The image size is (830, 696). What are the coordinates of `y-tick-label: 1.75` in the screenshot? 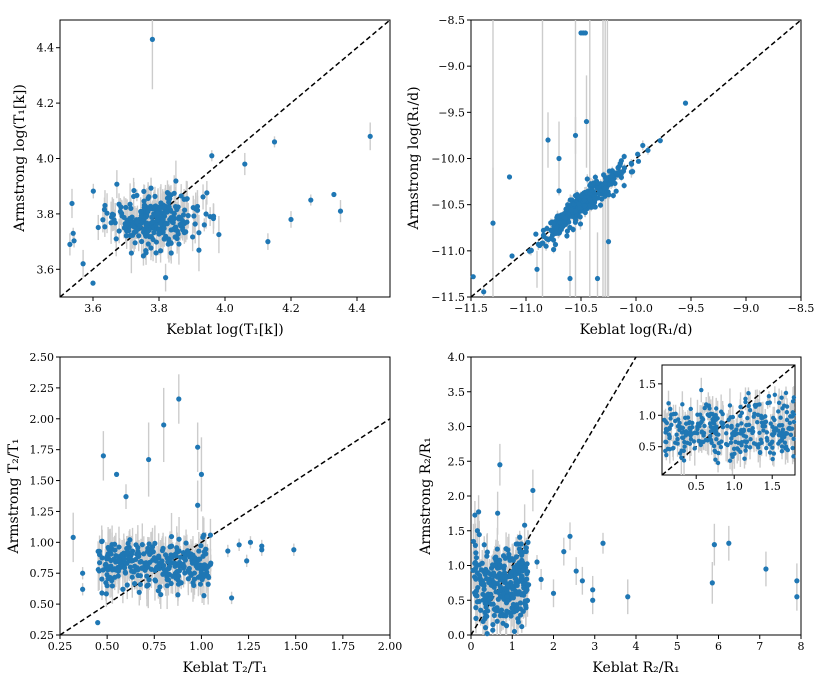 It's located at (42, 450).